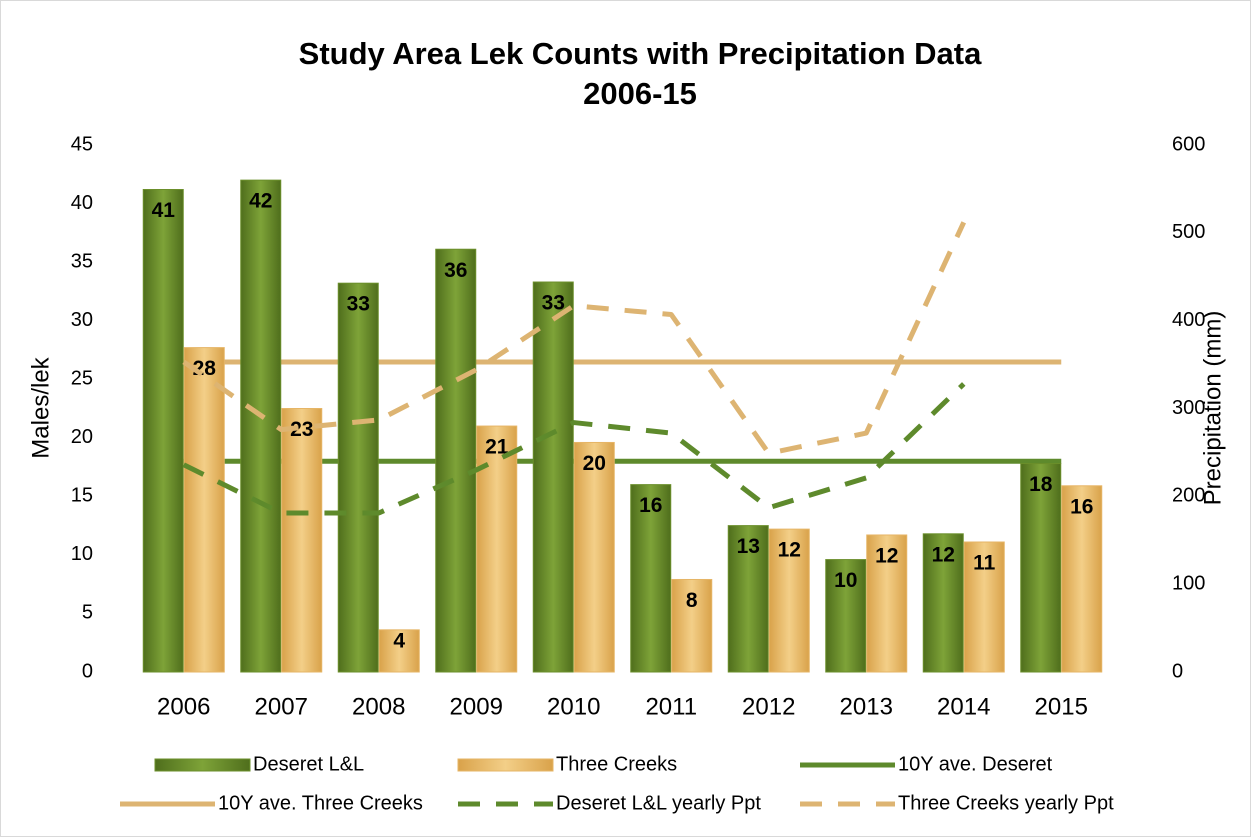  What do you see at coordinates (82, 379) in the screenshot?
I see `y-tick-label: 25` at bounding box center [82, 379].